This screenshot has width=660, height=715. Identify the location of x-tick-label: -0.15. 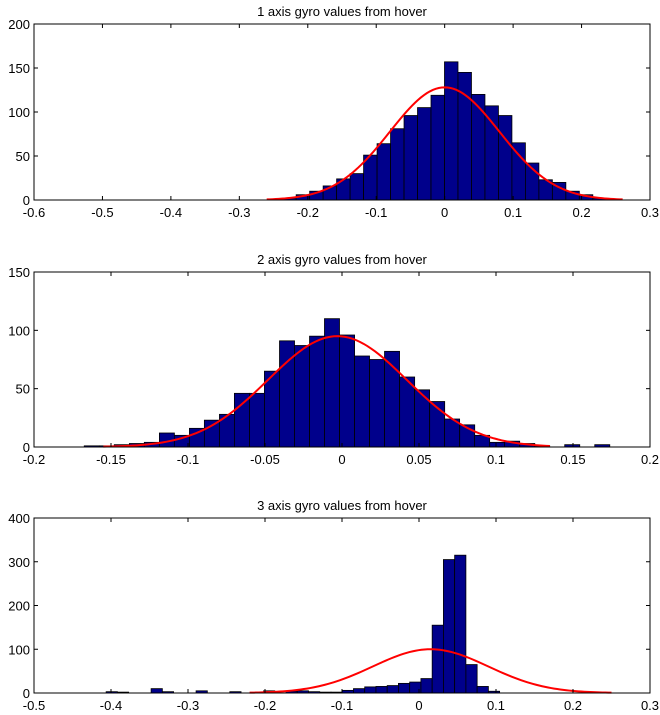
(111, 459).